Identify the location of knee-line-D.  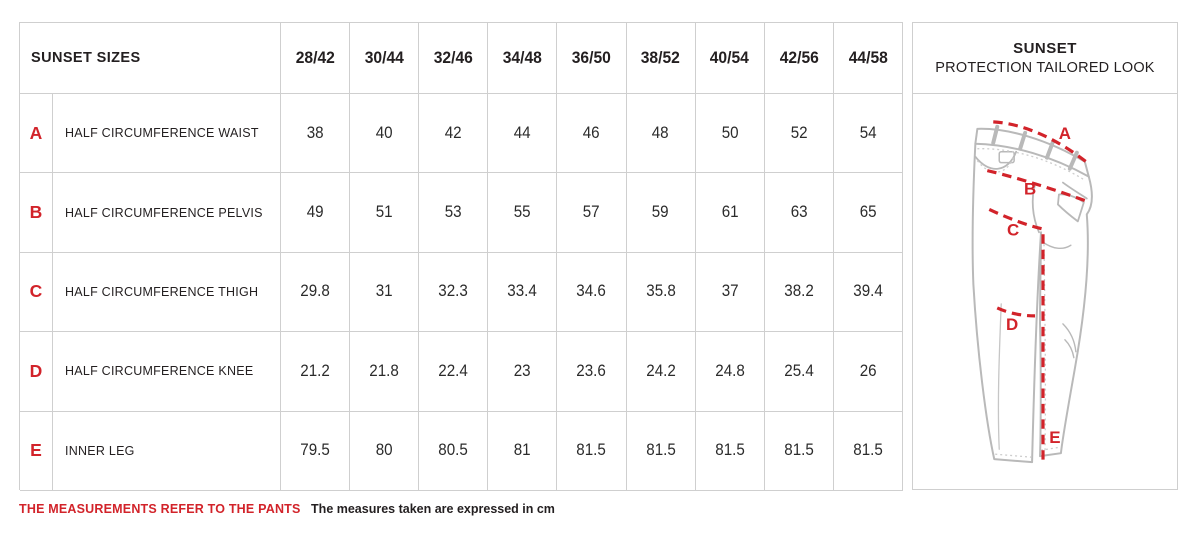
(1016, 312).